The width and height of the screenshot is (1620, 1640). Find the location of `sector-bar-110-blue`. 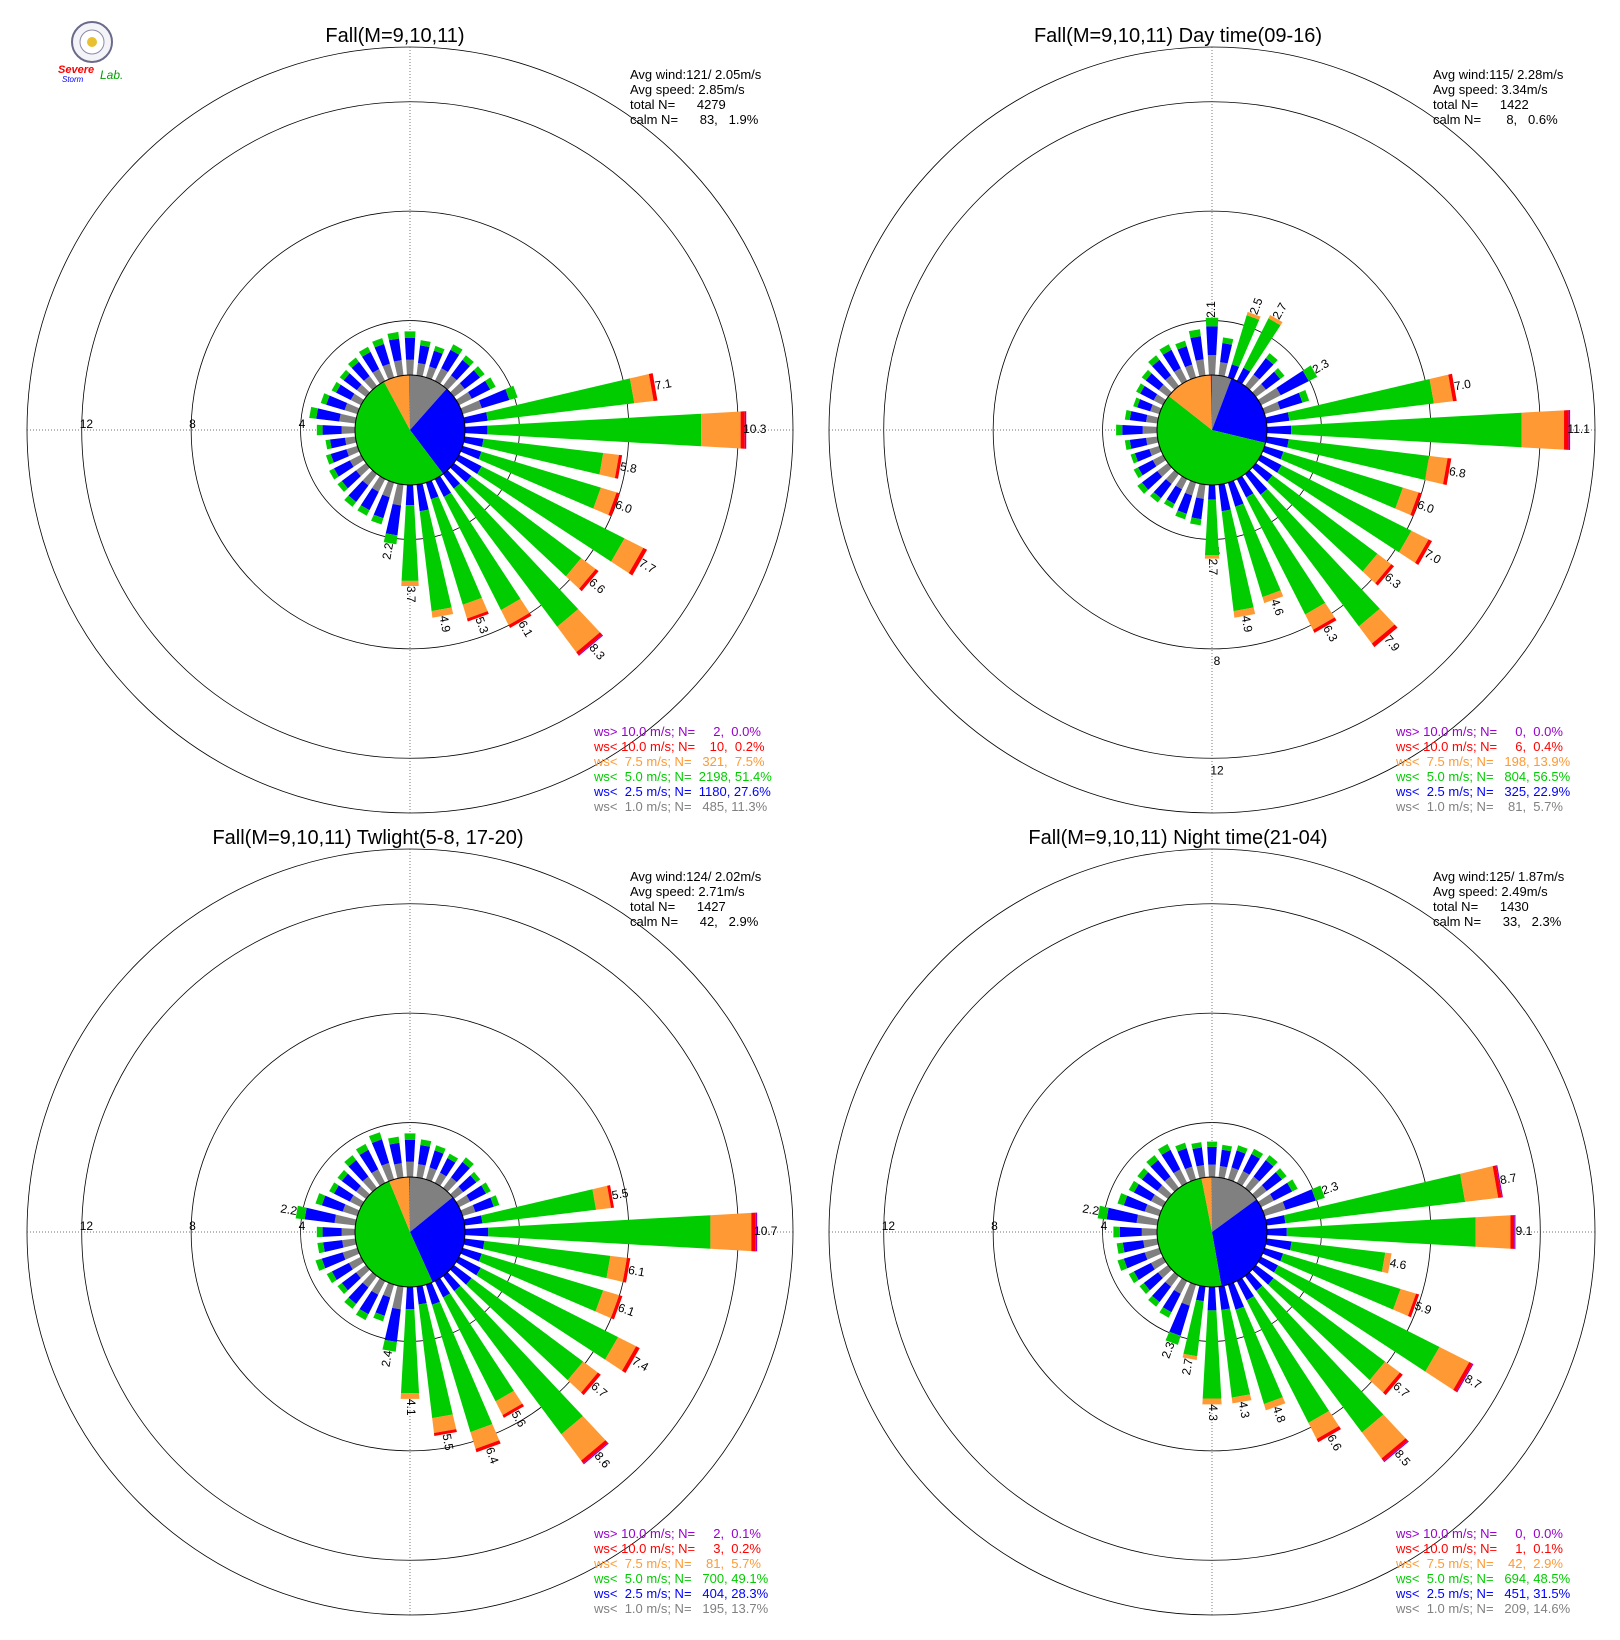

sector-bar-110-blue is located at coordinates (471, 452).